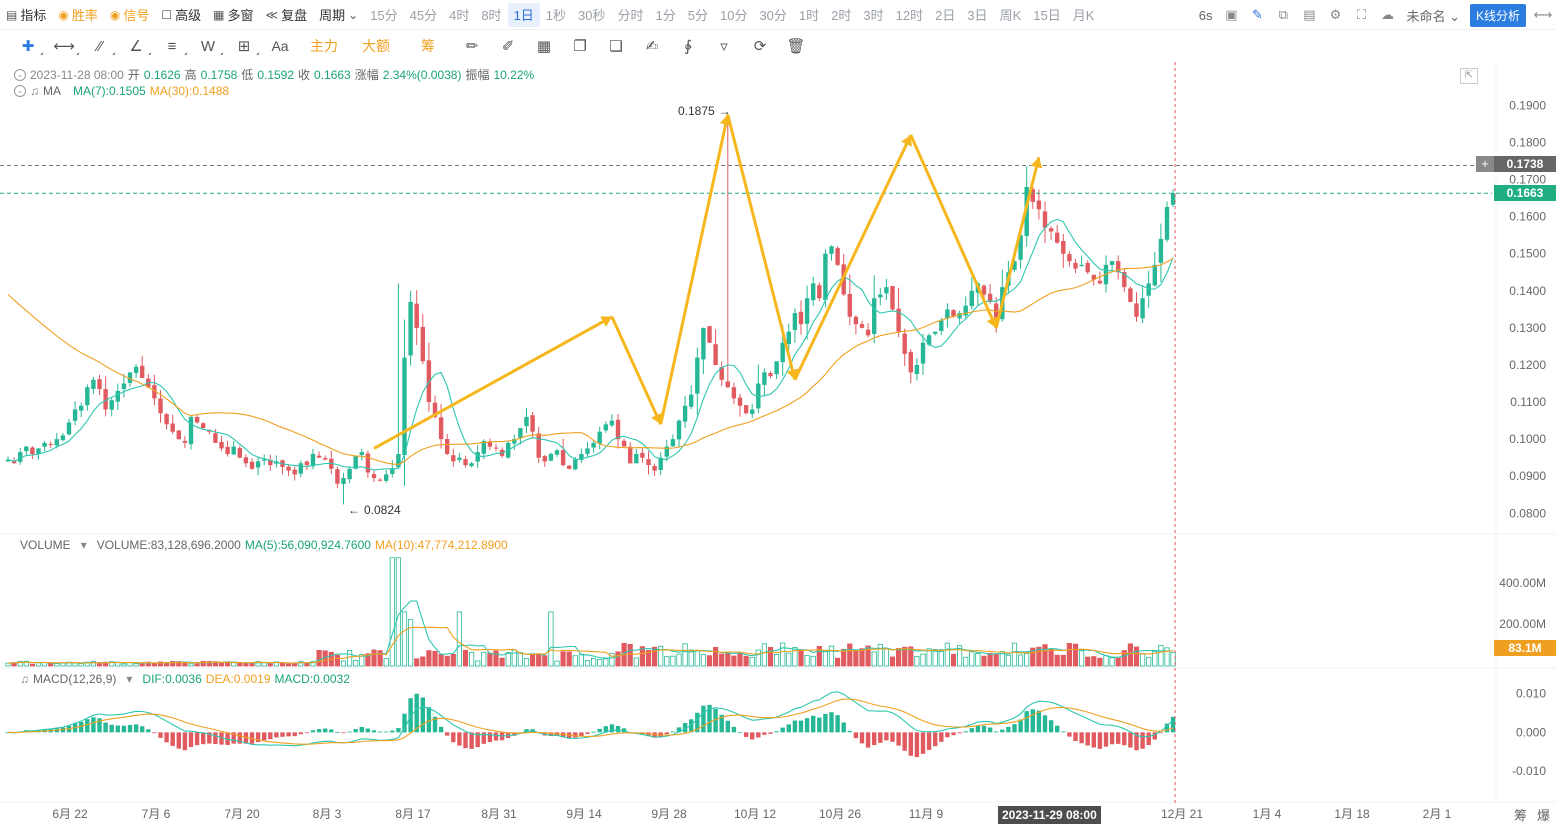  I want to click on edit-tool-icon: ✍, so click(652, 46).